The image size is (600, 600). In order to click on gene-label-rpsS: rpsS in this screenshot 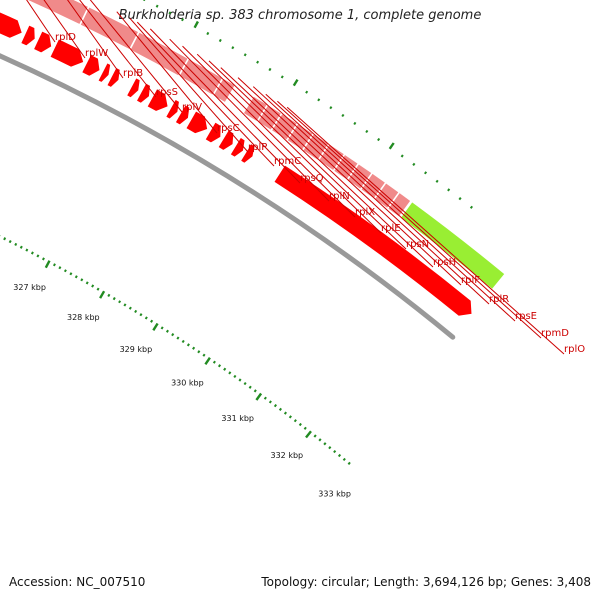, I will do `click(167, 92)`.